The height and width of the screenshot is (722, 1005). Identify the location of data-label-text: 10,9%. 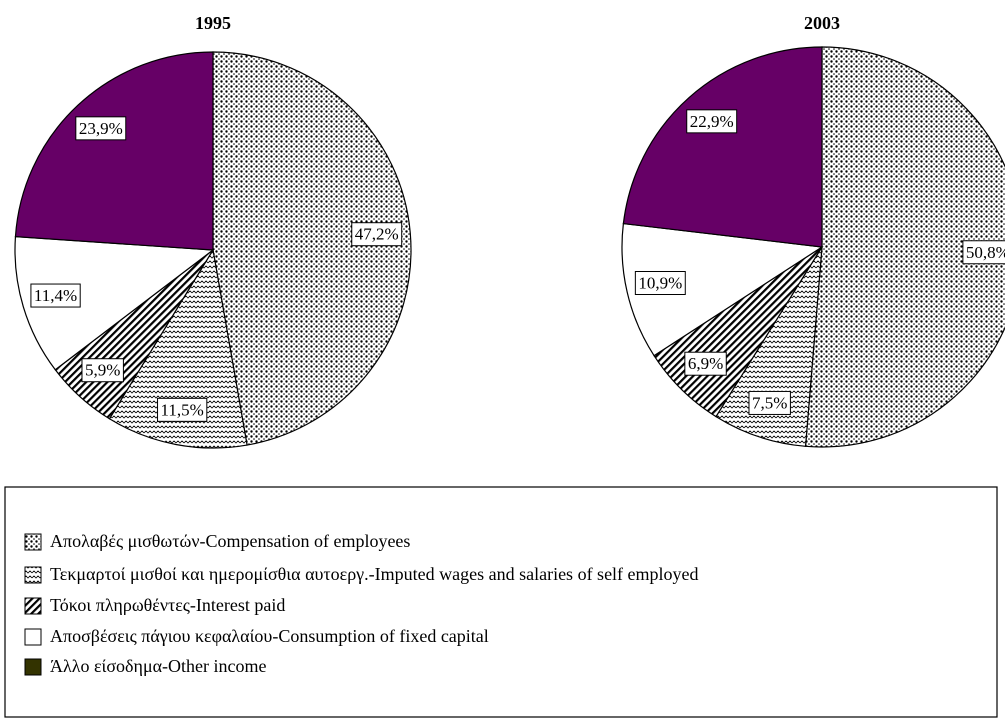
(660, 283).